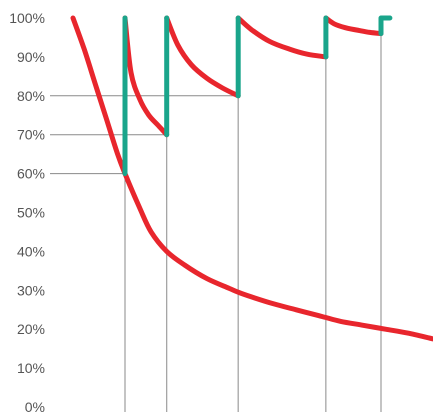 The width and height of the screenshot is (433, 412). What do you see at coordinates (31, 329) in the screenshot?
I see `y-tick-label-2: 20%` at bounding box center [31, 329].